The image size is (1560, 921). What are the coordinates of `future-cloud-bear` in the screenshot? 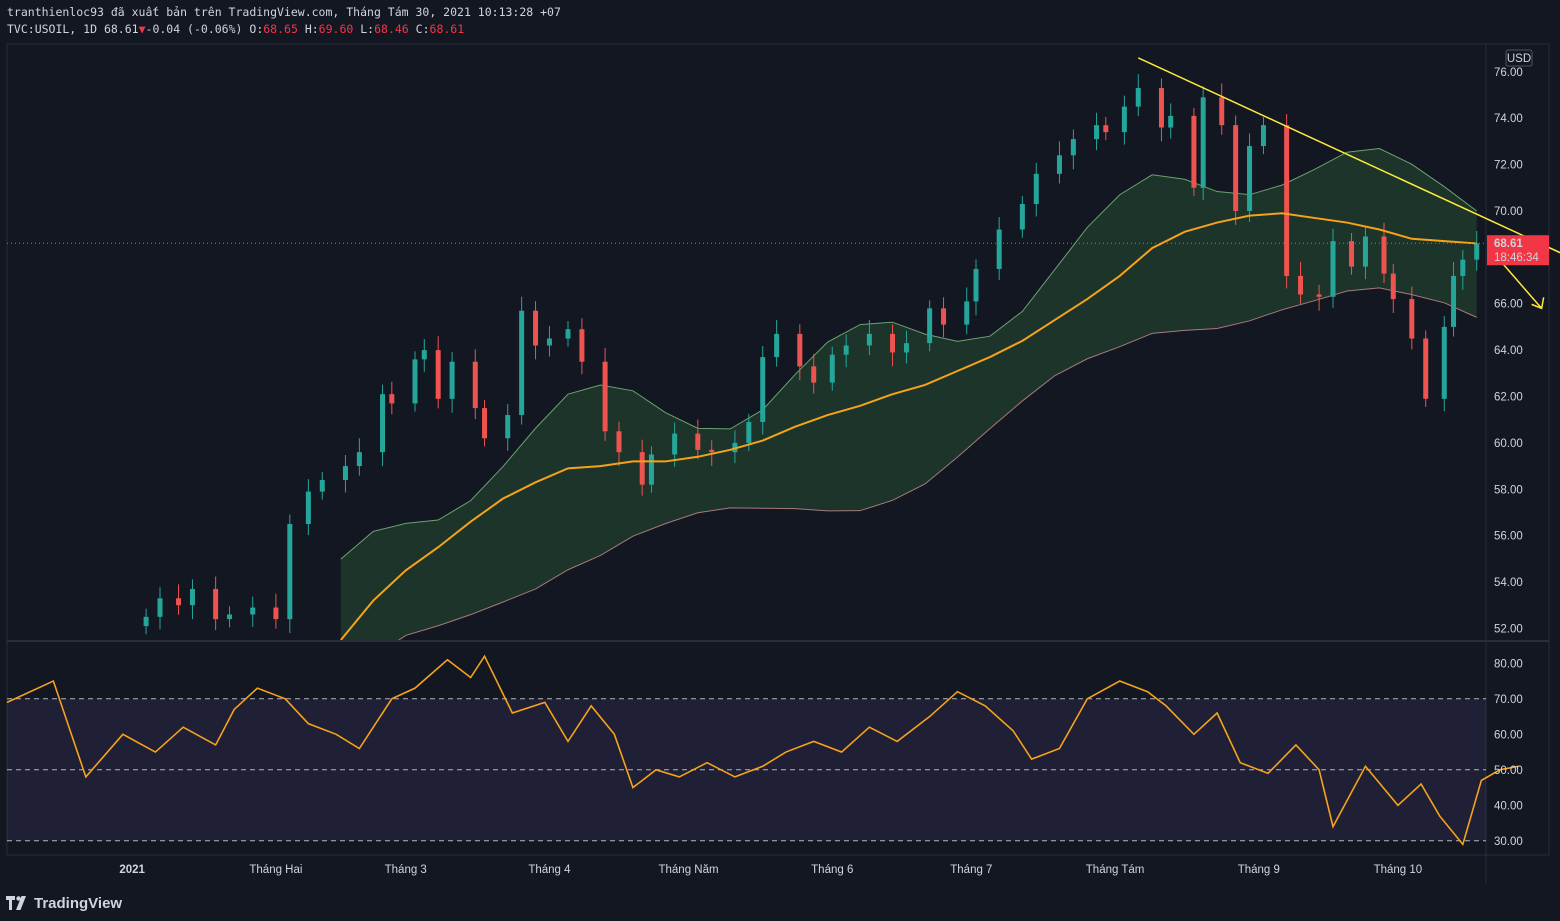 It's located at (1532, 233).